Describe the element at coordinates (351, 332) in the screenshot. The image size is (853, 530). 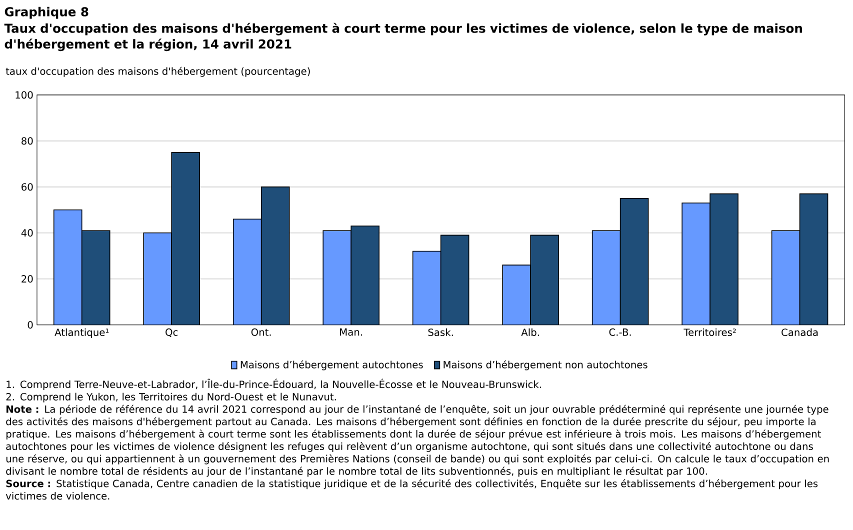
I see `x-tick-label: Man.` at that location.